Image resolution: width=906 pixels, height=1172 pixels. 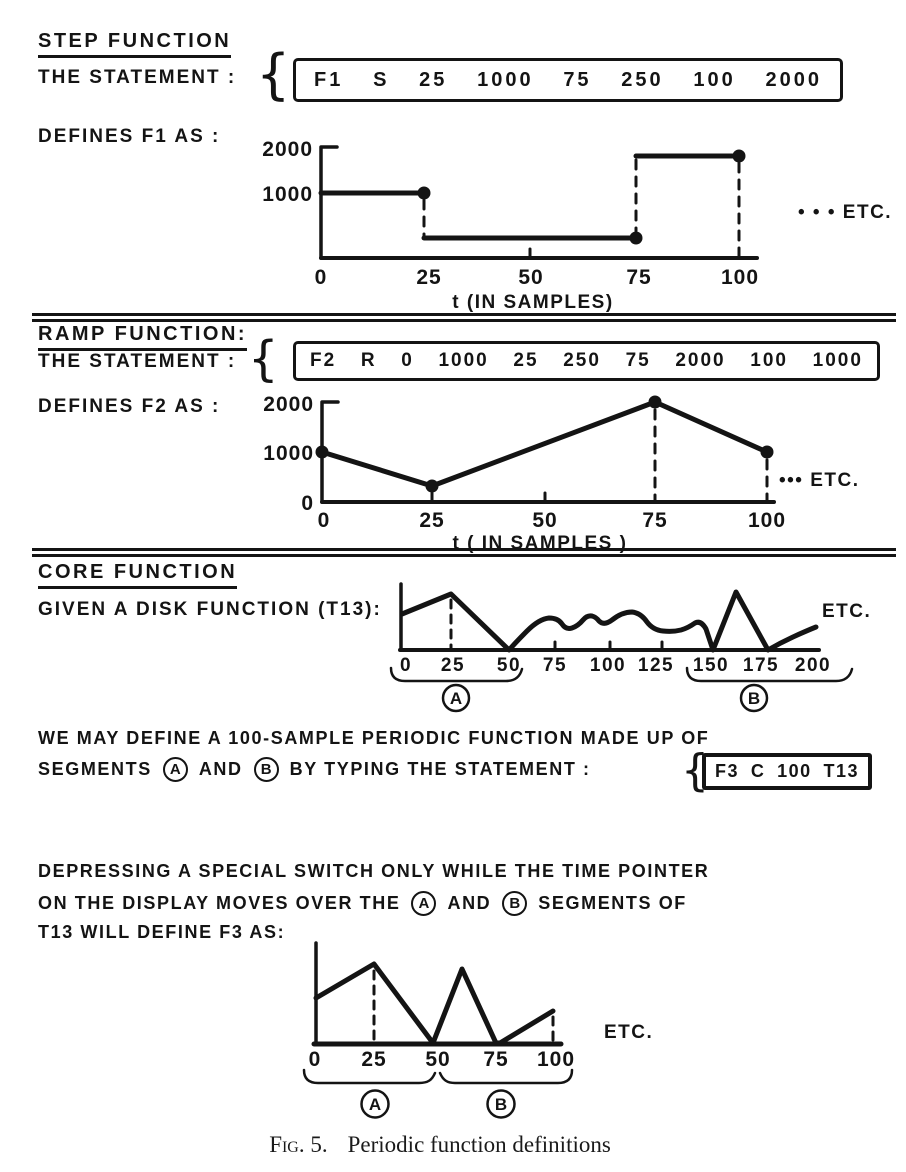 What do you see at coordinates (440, 769) in the screenshot?
I see `para1-tail: BY TYPING THE STATEMENT :` at bounding box center [440, 769].